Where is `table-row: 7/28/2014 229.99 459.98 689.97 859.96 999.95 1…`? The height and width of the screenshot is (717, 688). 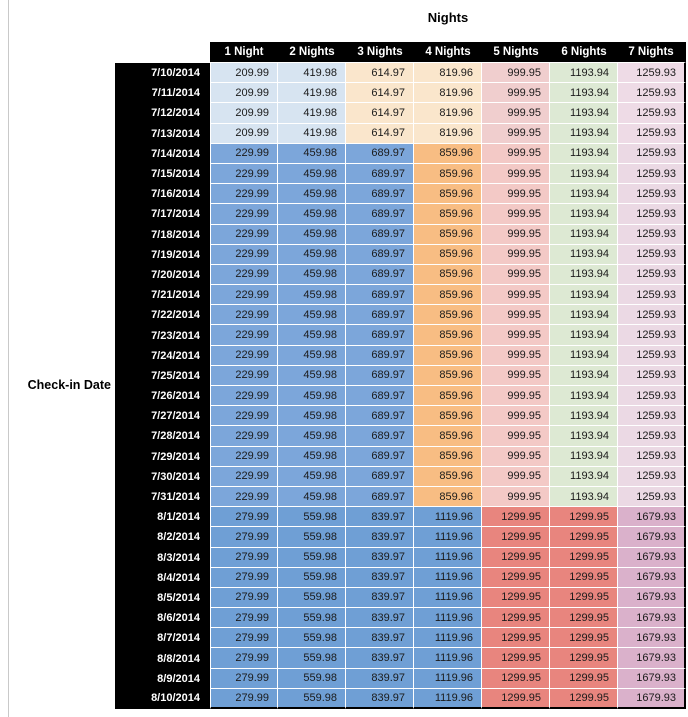
table-row: 7/28/2014 229.99 459.98 689.97 859.96 999.95 1… is located at coordinates (400, 436).